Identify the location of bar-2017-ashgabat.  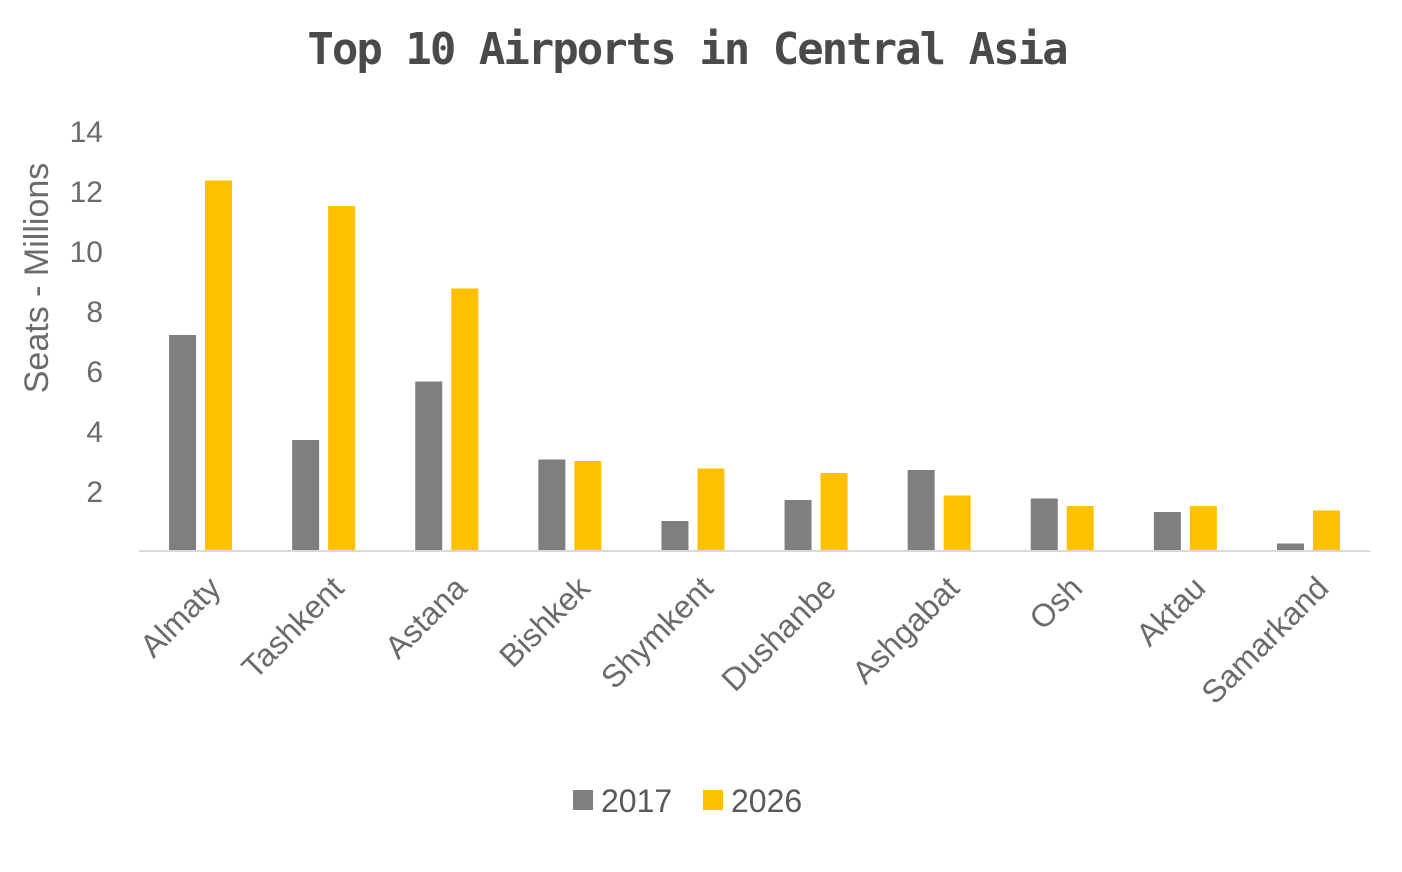
(921, 510).